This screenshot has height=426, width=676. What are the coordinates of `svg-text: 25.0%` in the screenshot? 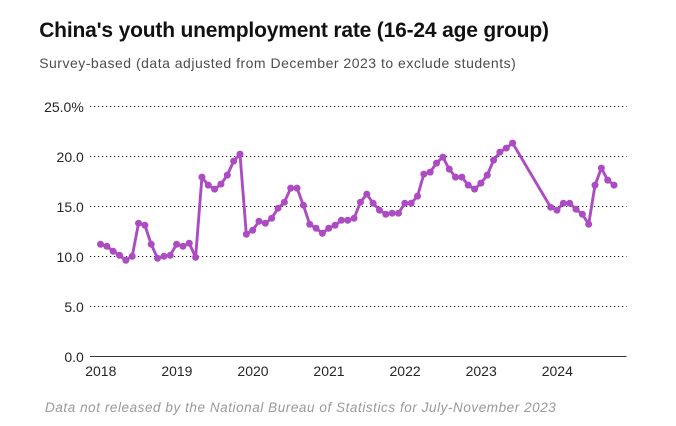 It's located at (64, 107).